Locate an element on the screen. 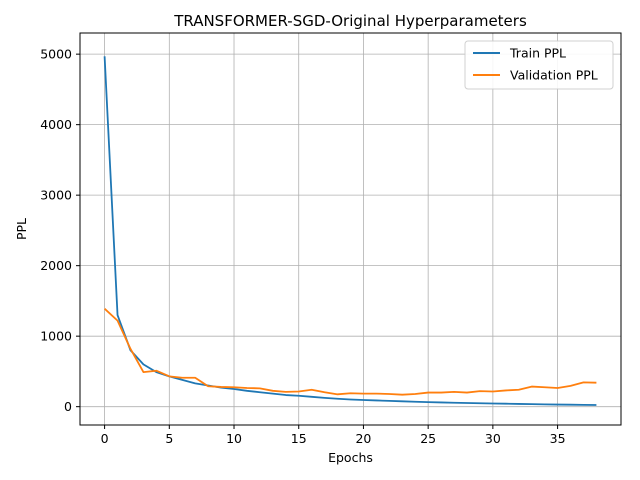  y-tick-label: 2000 is located at coordinates (56, 265).